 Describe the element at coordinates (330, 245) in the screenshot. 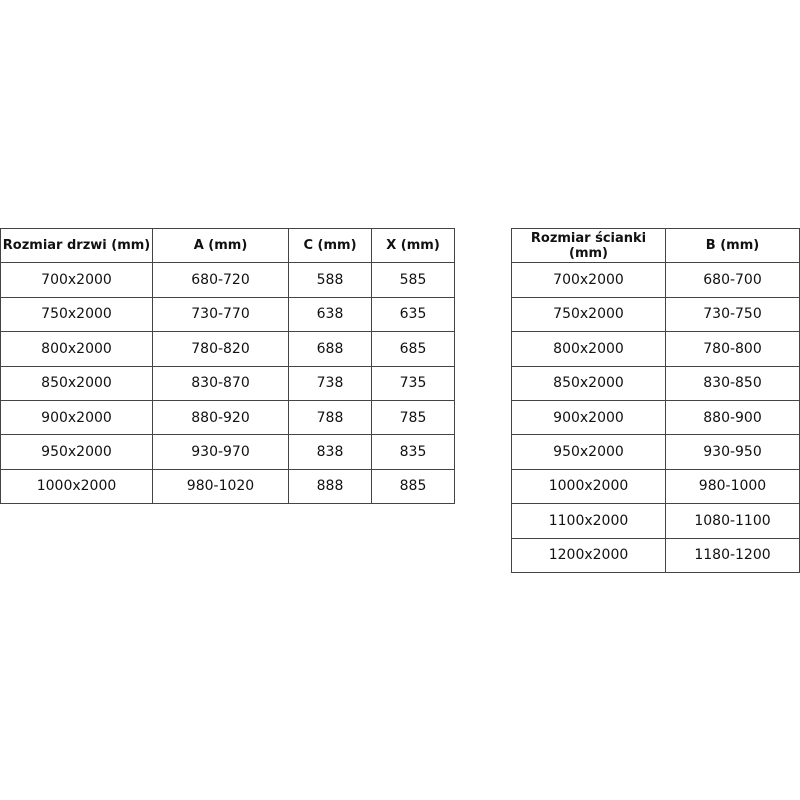

I see `column-header: C (mm)` at that location.